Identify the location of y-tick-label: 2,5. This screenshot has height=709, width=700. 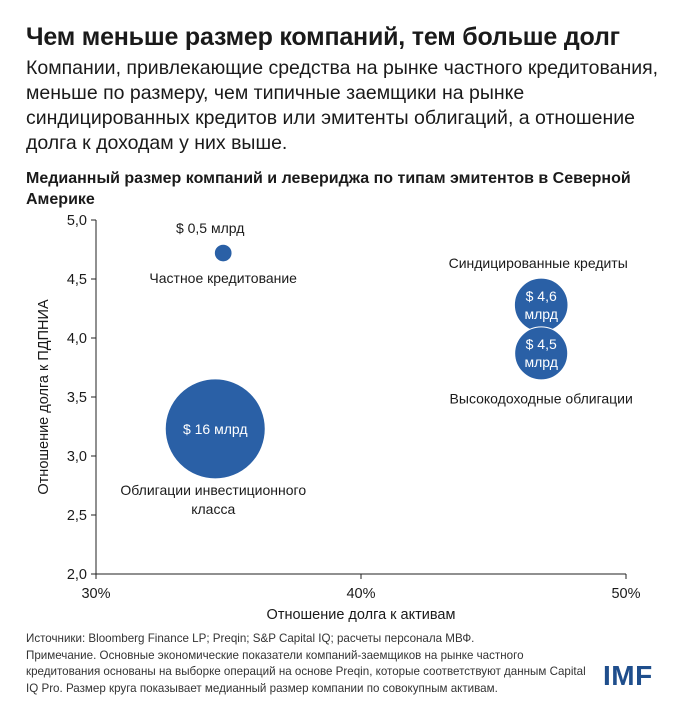
(77, 516).